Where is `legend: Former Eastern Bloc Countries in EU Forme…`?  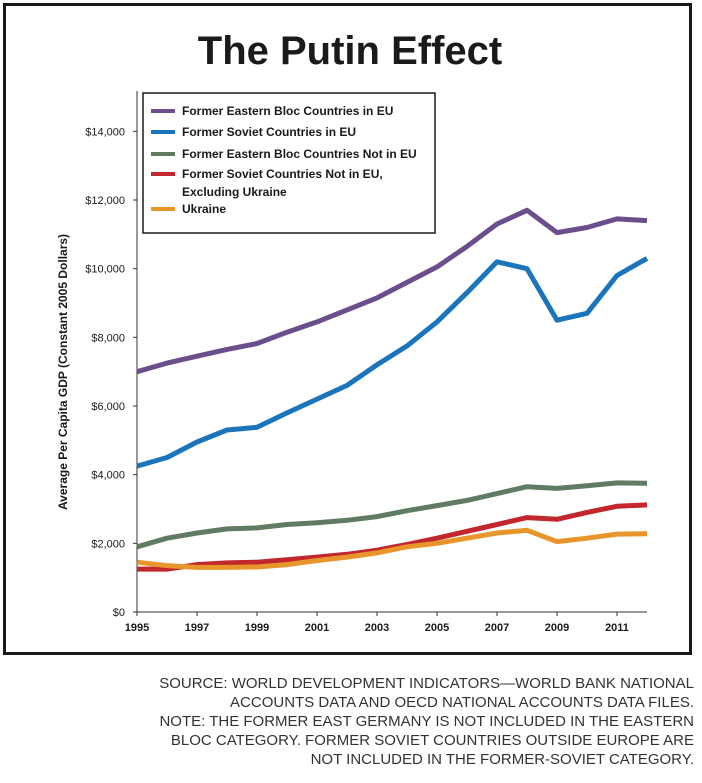 legend: Former Eastern Bloc Countries in EU Forme… is located at coordinates (289, 163).